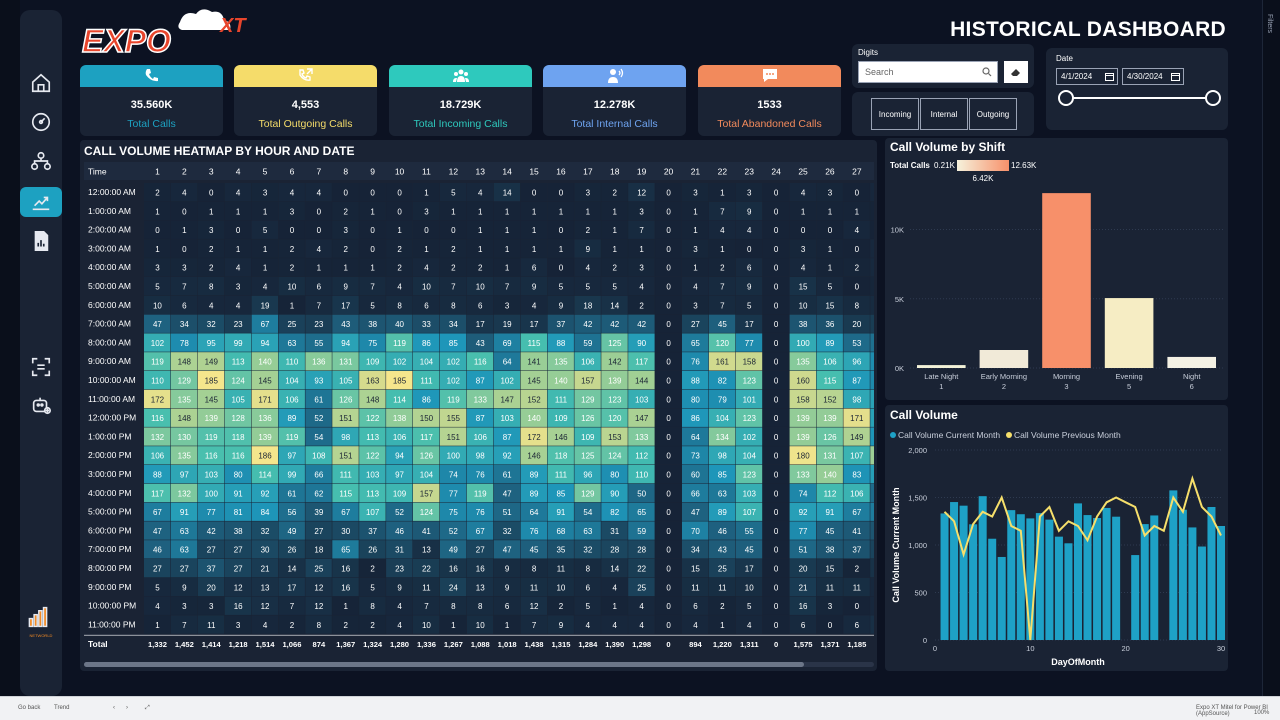 The height and width of the screenshot is (720, 1280). What do you see at coordinates (114, 708) in the screenshot?
I see `prev-page-icon: ‹` at bounding box center [114, 708].